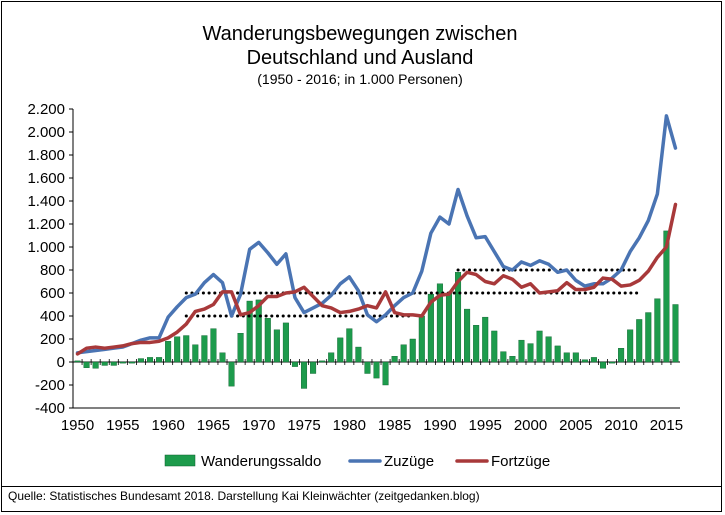 This screenshot has height=515, width=725. I want to click on bar-1976, so click(313, 367).